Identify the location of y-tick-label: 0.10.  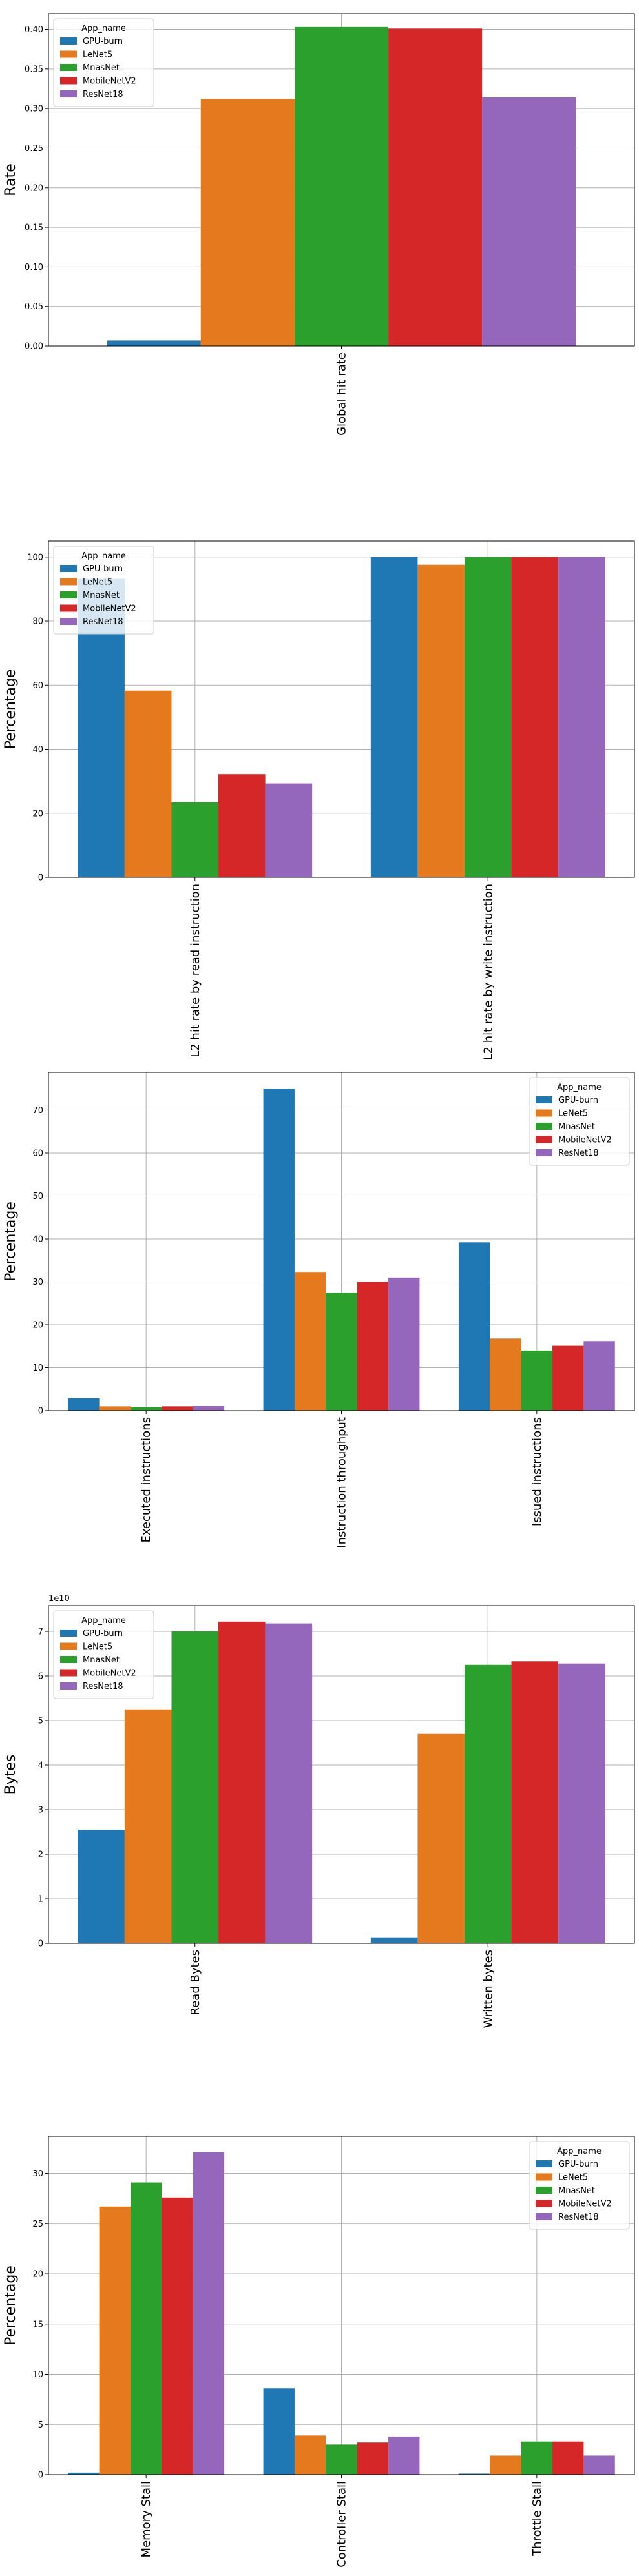
(34, 267).